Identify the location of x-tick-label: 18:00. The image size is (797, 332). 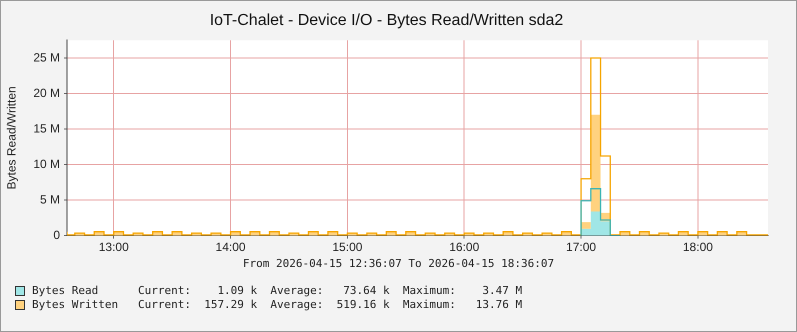
(698, 247).